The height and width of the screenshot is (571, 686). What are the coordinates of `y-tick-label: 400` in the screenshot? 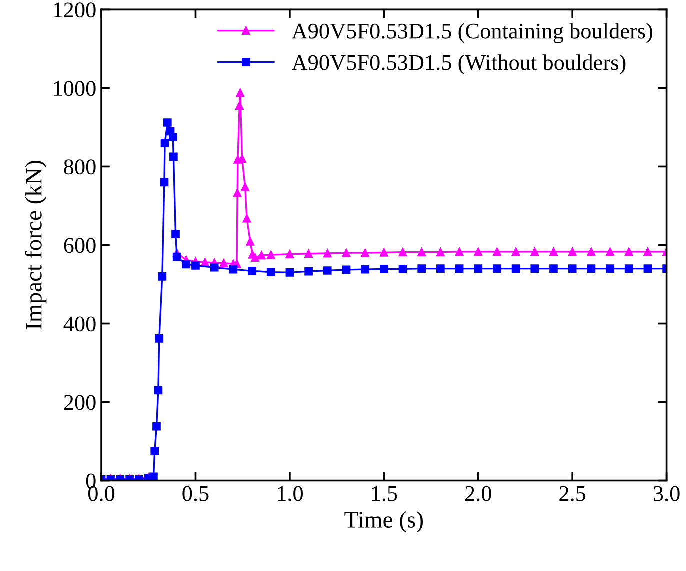 It's located at (80, 324).